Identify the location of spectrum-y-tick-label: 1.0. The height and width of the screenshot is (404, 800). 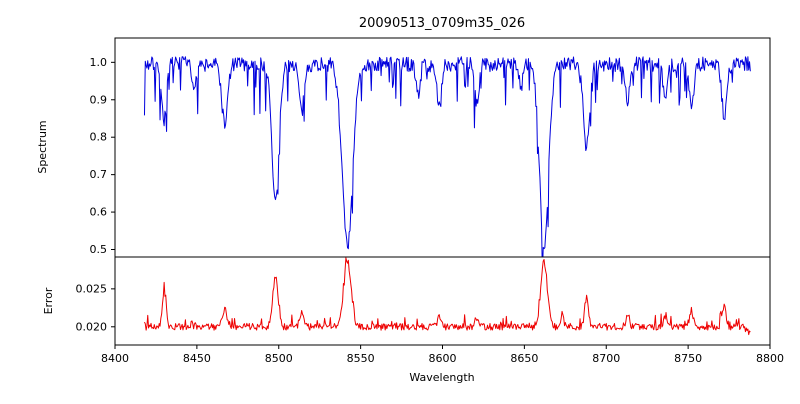
(99, 62).